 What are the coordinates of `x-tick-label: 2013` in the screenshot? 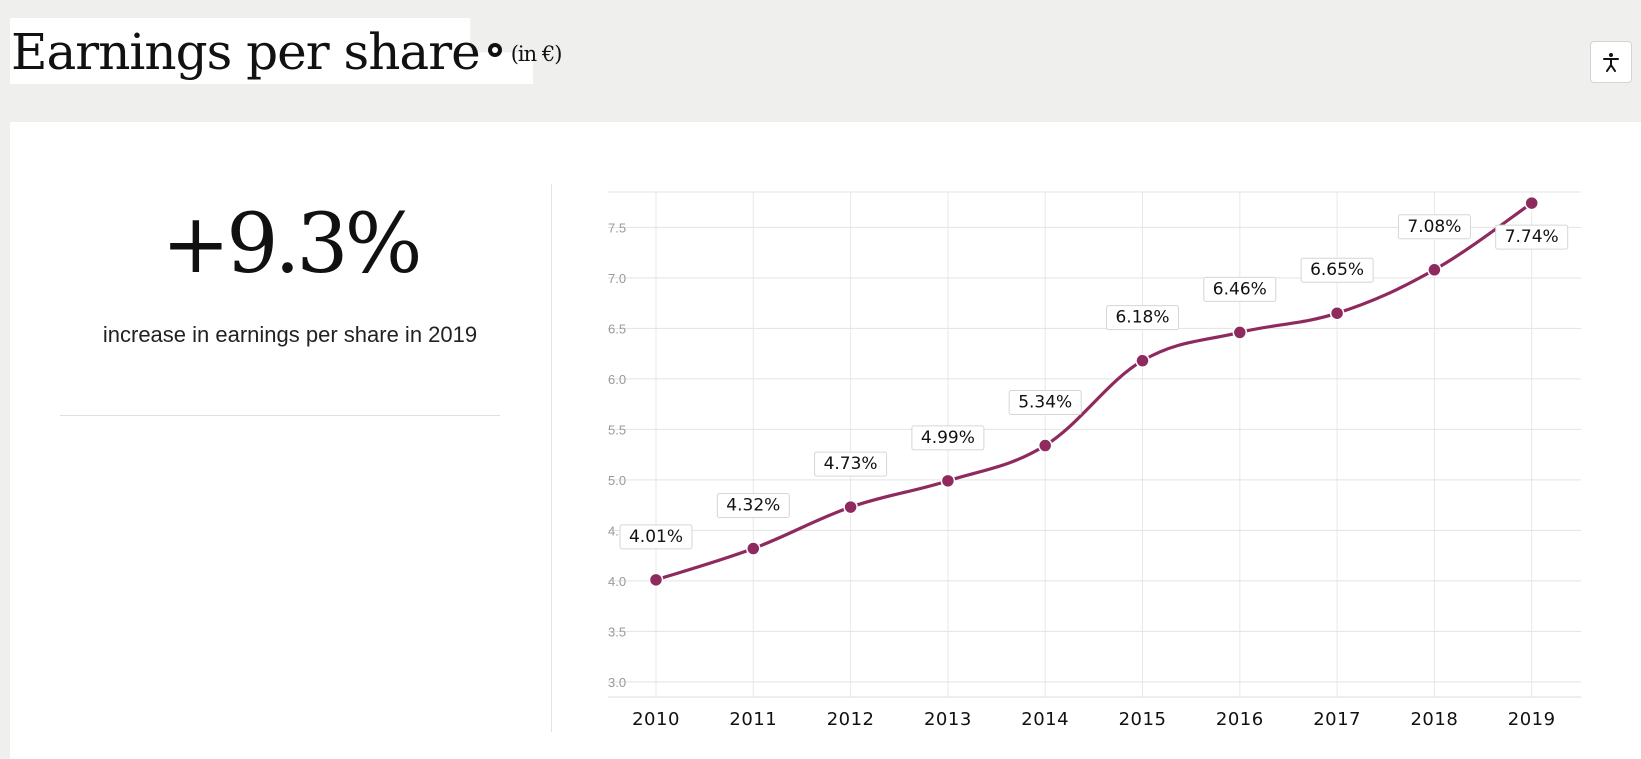 It's located at (948, 719).